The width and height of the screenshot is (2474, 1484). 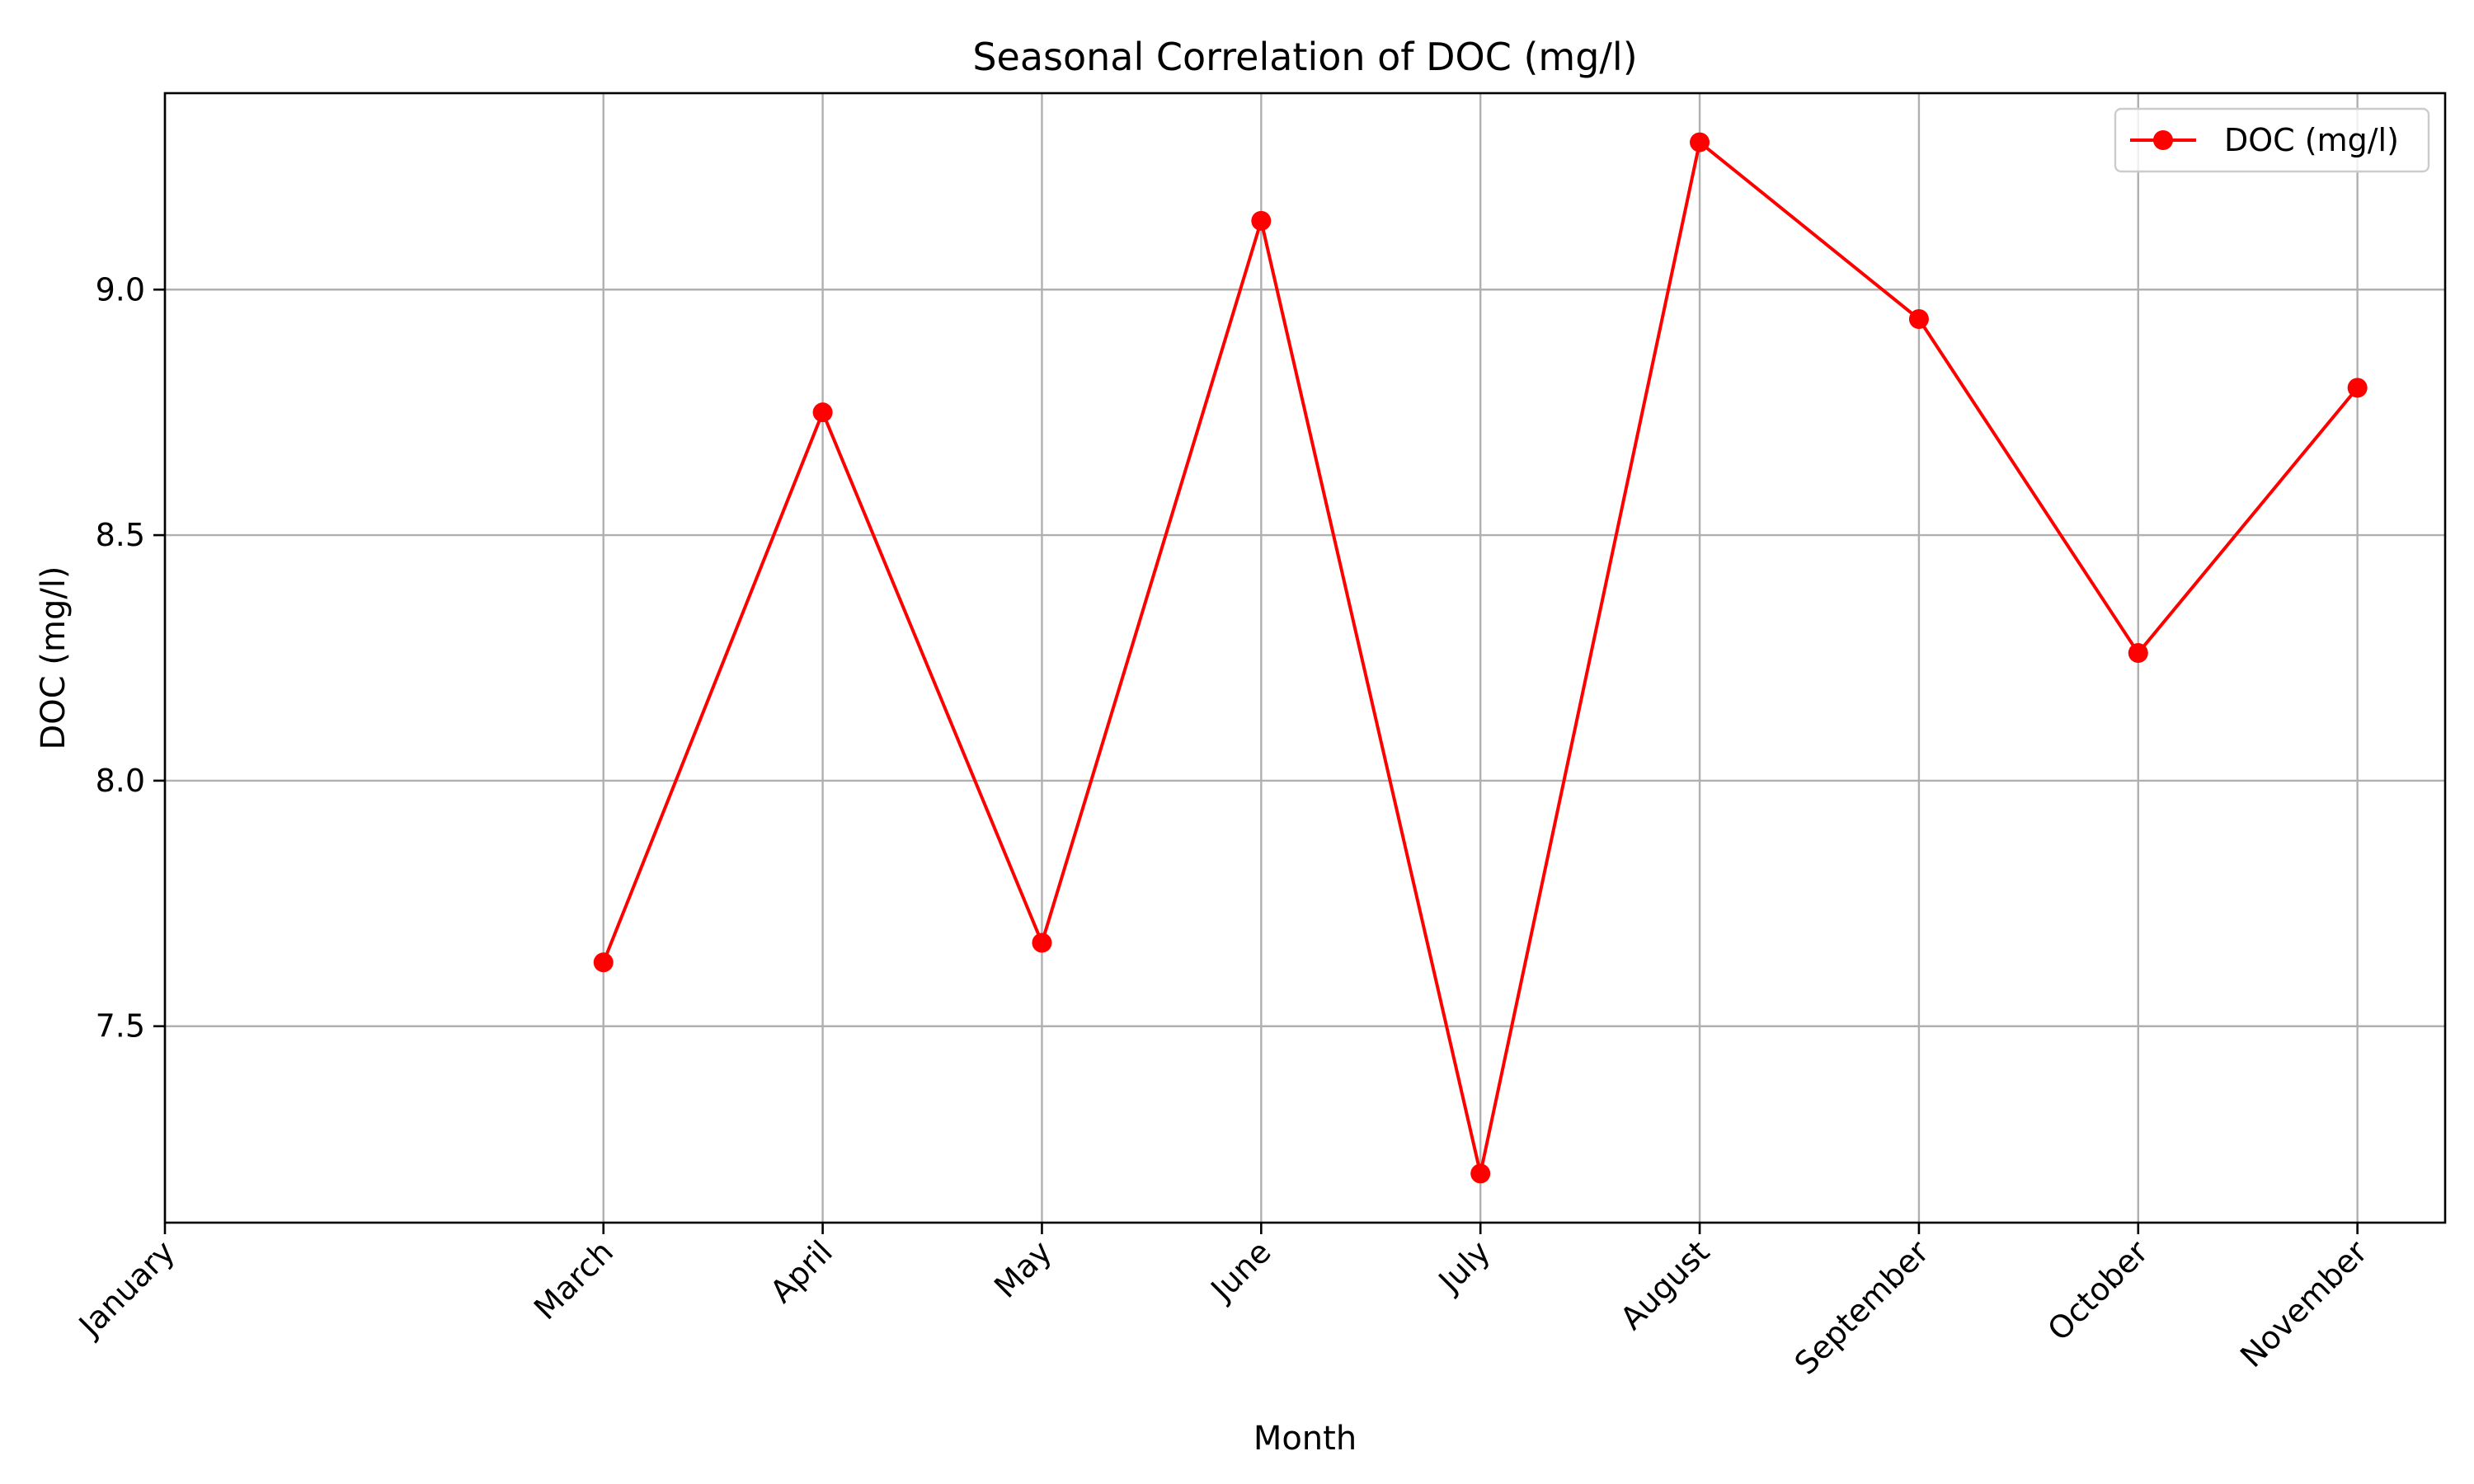 I want to click on legend-marker-swatch, so click(x=2163, y=140).